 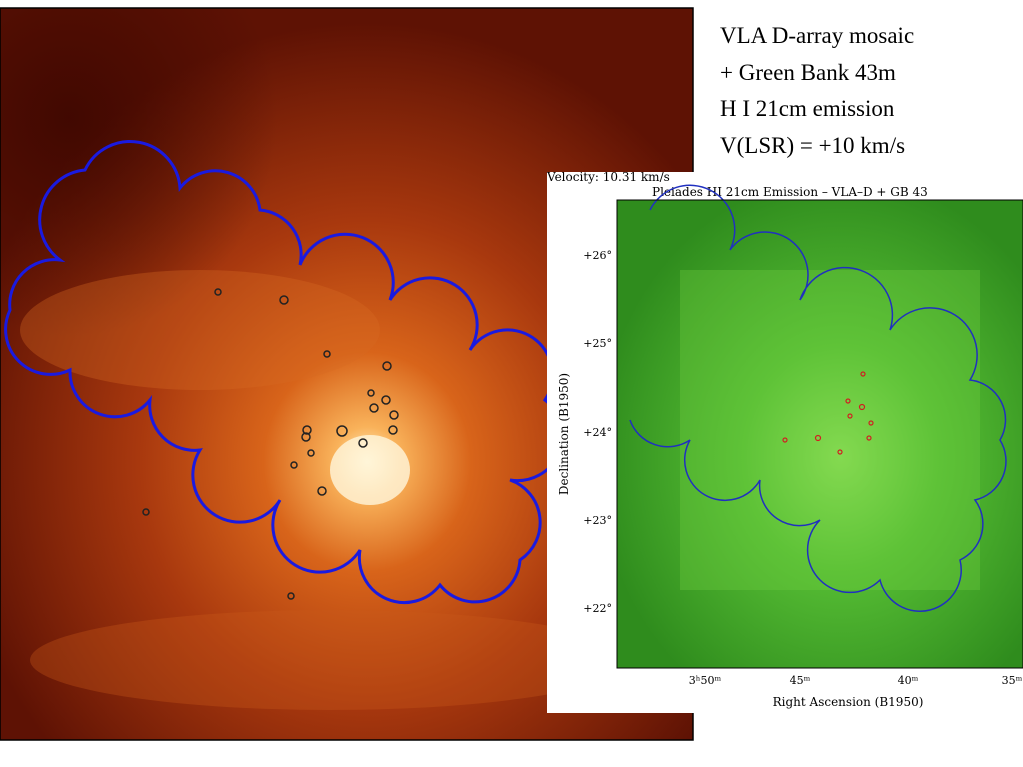 I want to click on velocity-label: Velocity: 10.31 km/s, so click(x=608, y=177).